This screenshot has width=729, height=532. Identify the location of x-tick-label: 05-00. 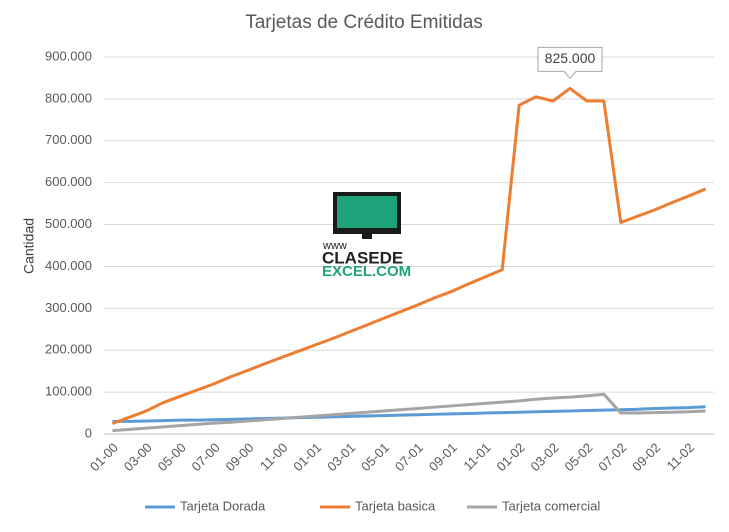
(172, 457).